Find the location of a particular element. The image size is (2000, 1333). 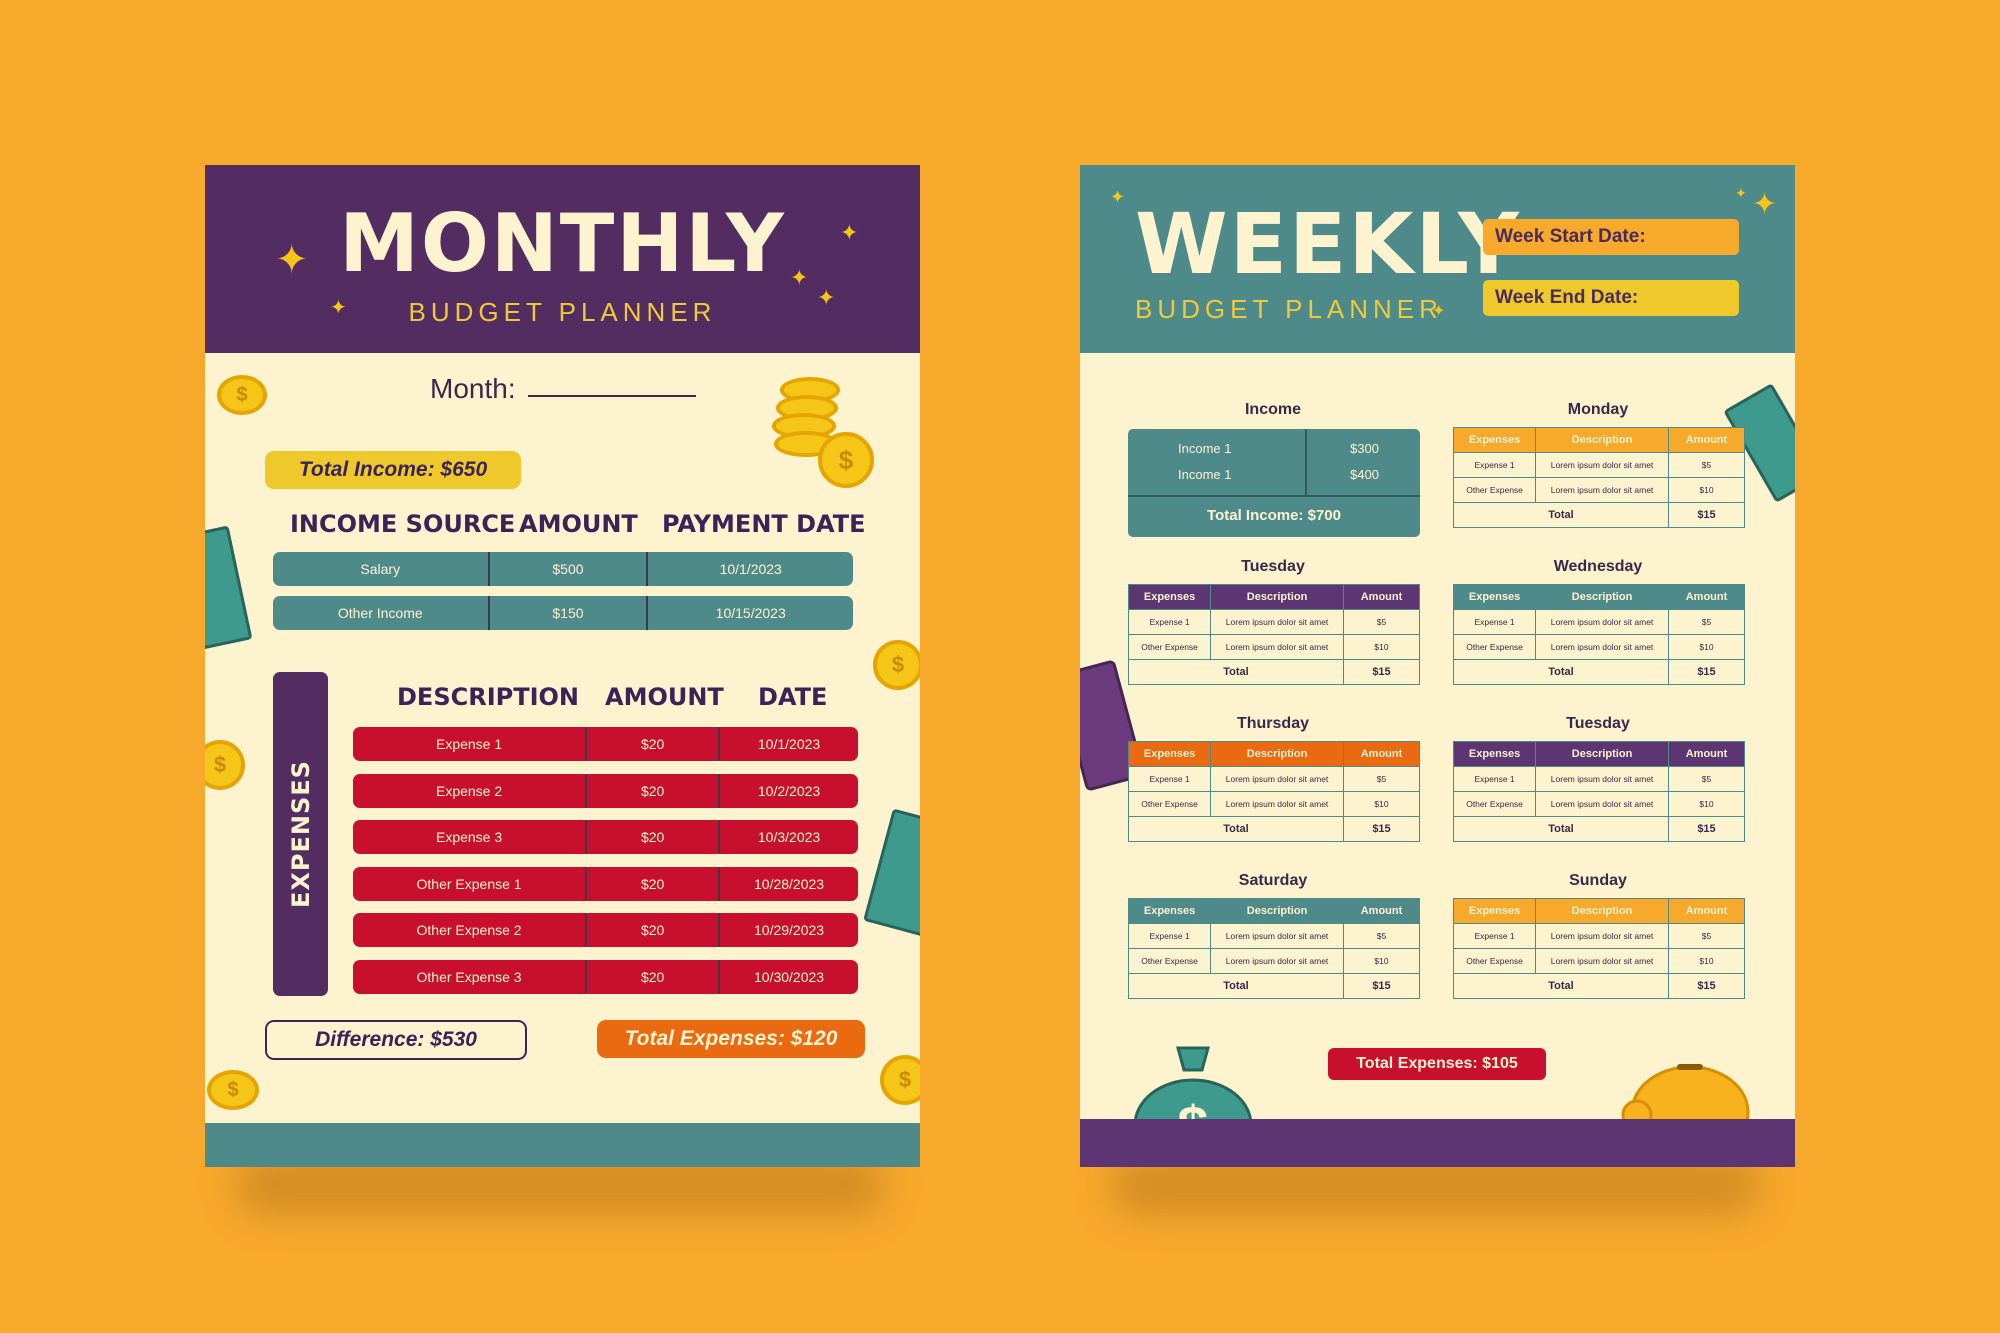

income-amount: $300 is located at coordinates (1364, 448).